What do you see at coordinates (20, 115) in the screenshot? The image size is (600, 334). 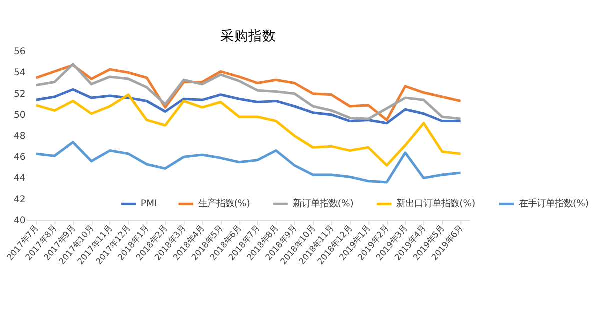 I see `y-tick-label: 50` at bounding box center [20, 115].